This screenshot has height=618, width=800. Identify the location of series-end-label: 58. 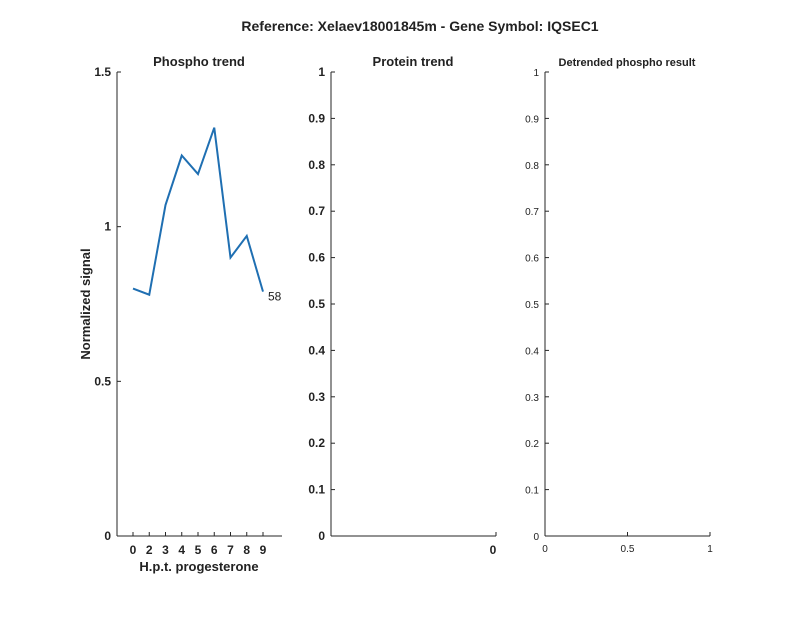
(275, 297).